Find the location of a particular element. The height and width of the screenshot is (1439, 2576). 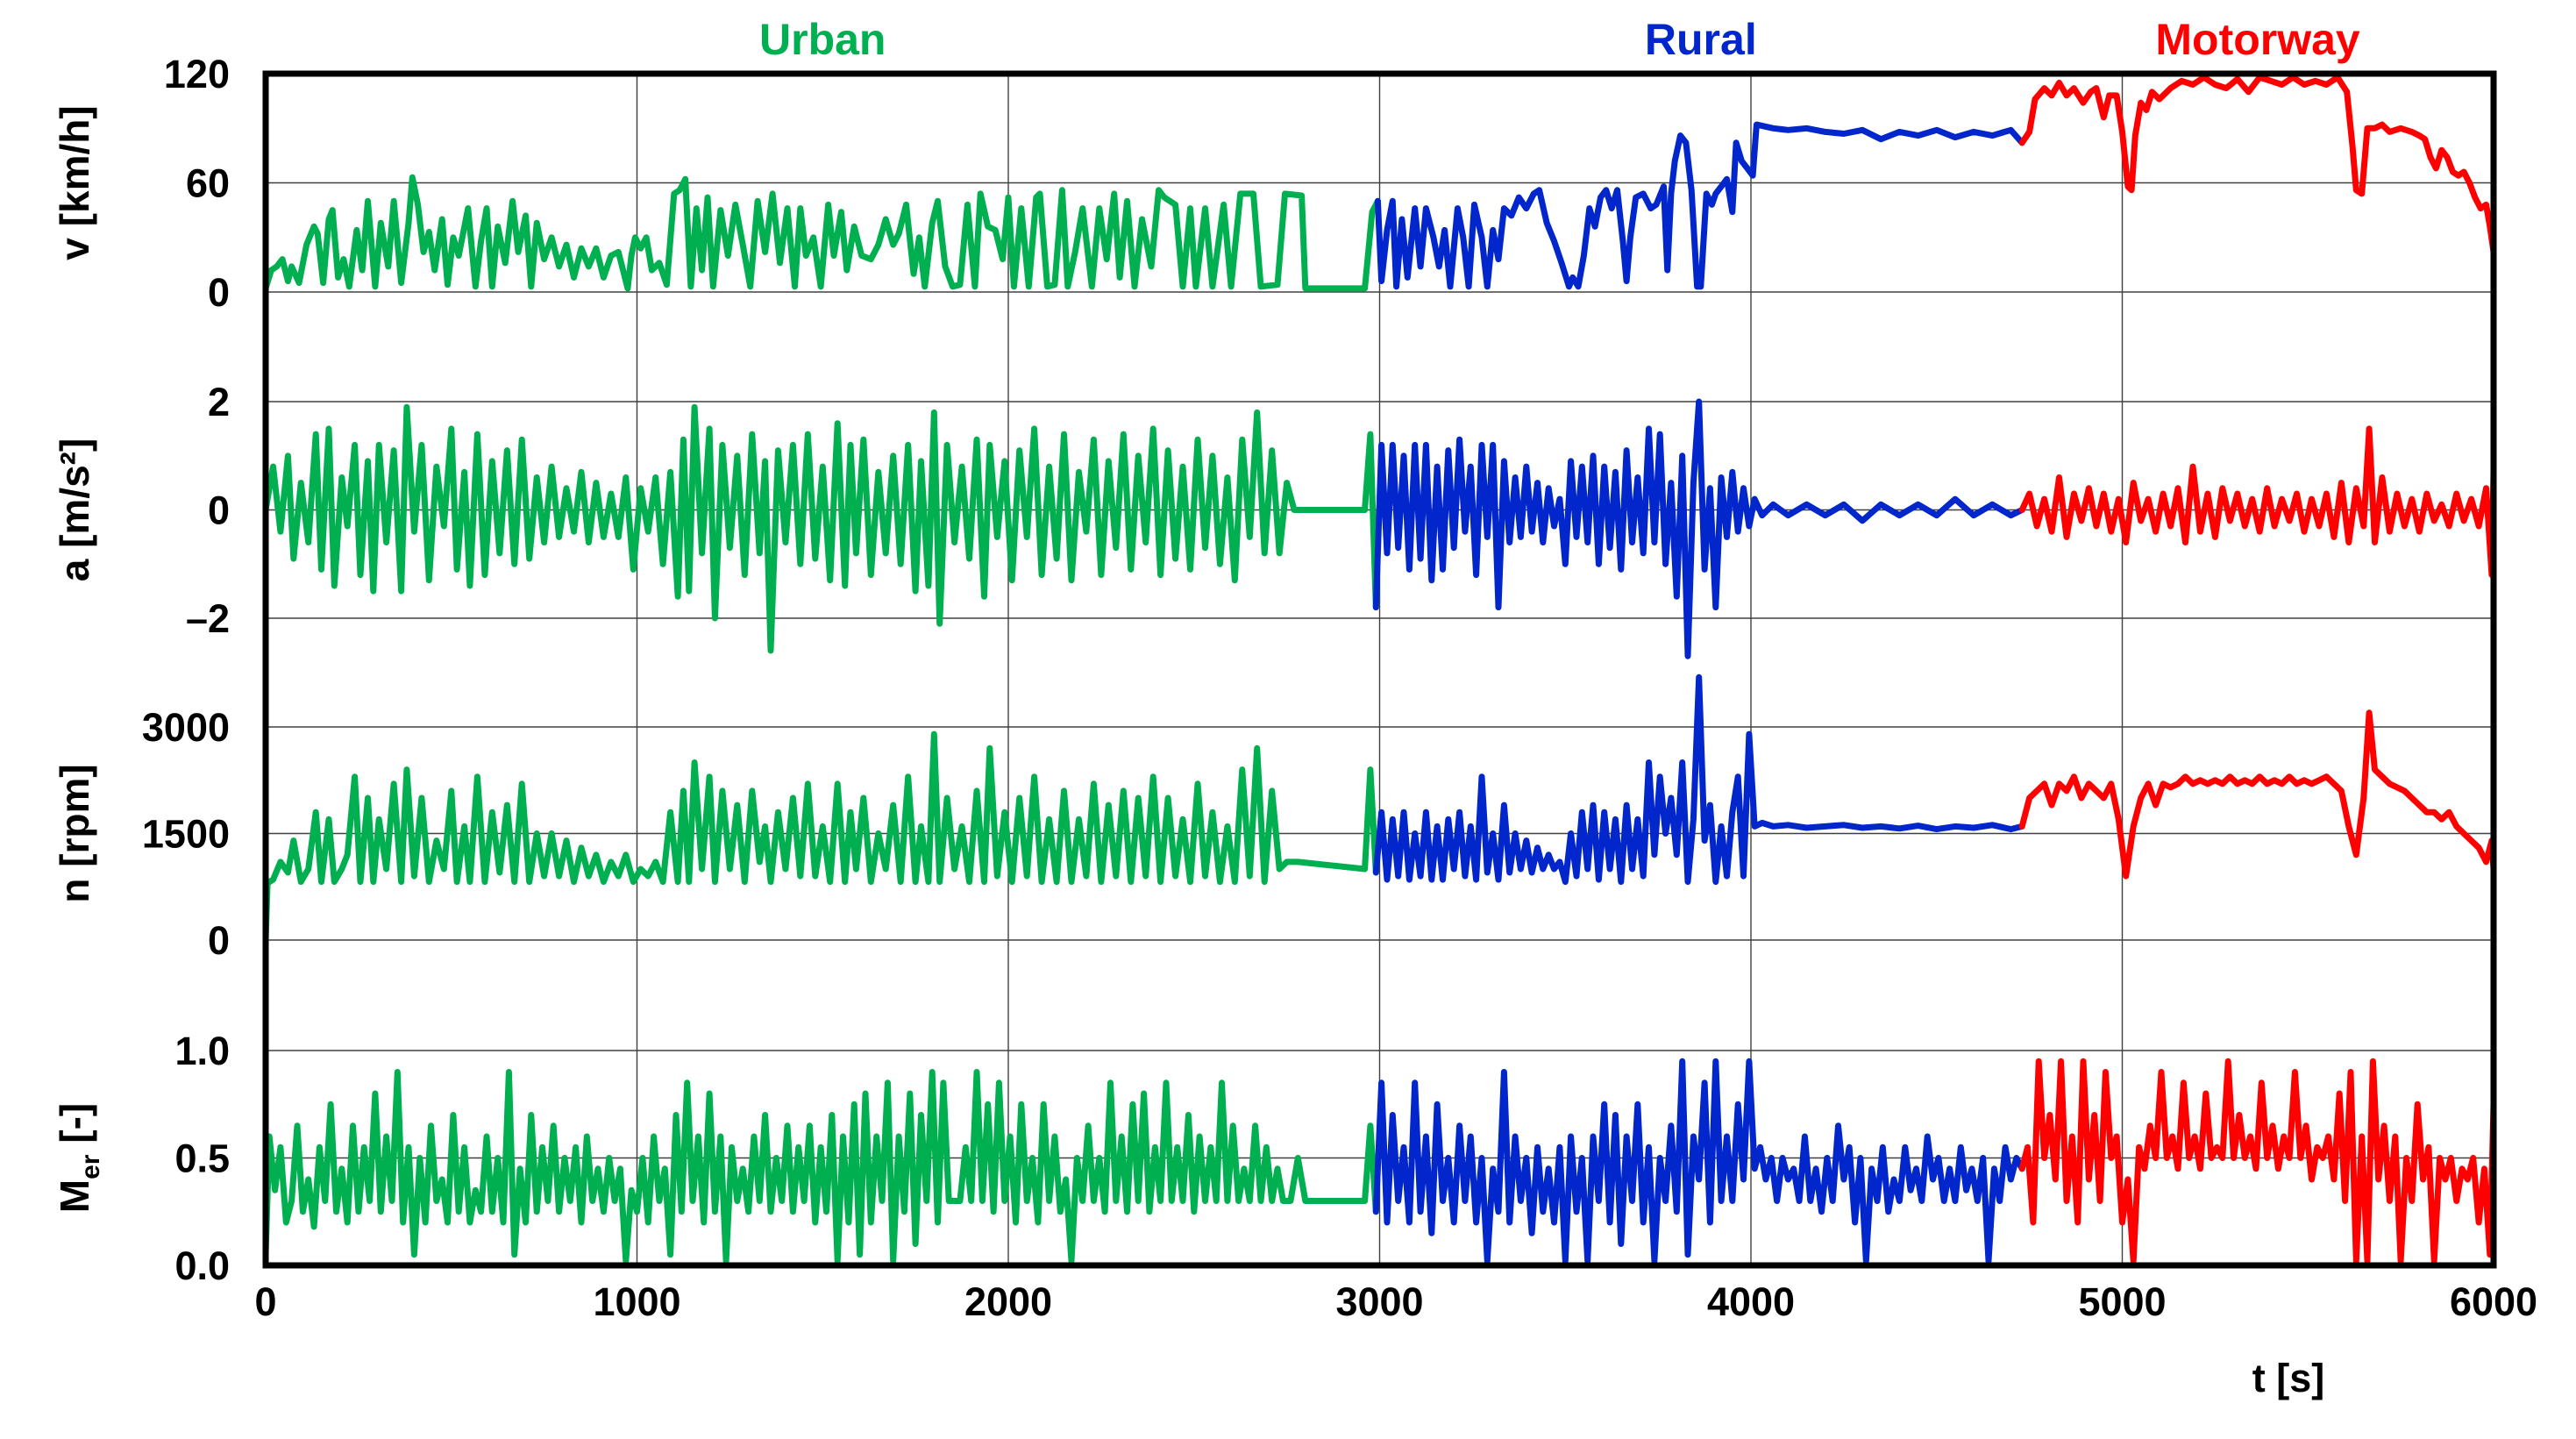

y-axis-label: n [rpm] is located at coordinates (74, 833).